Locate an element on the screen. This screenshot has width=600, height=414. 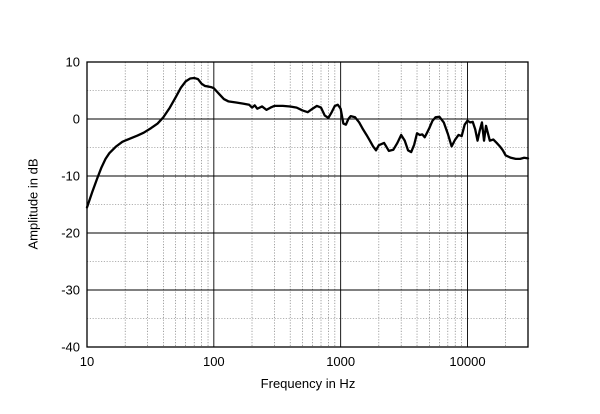
y-tick-label: 0 is located at coordinates (76, 119).